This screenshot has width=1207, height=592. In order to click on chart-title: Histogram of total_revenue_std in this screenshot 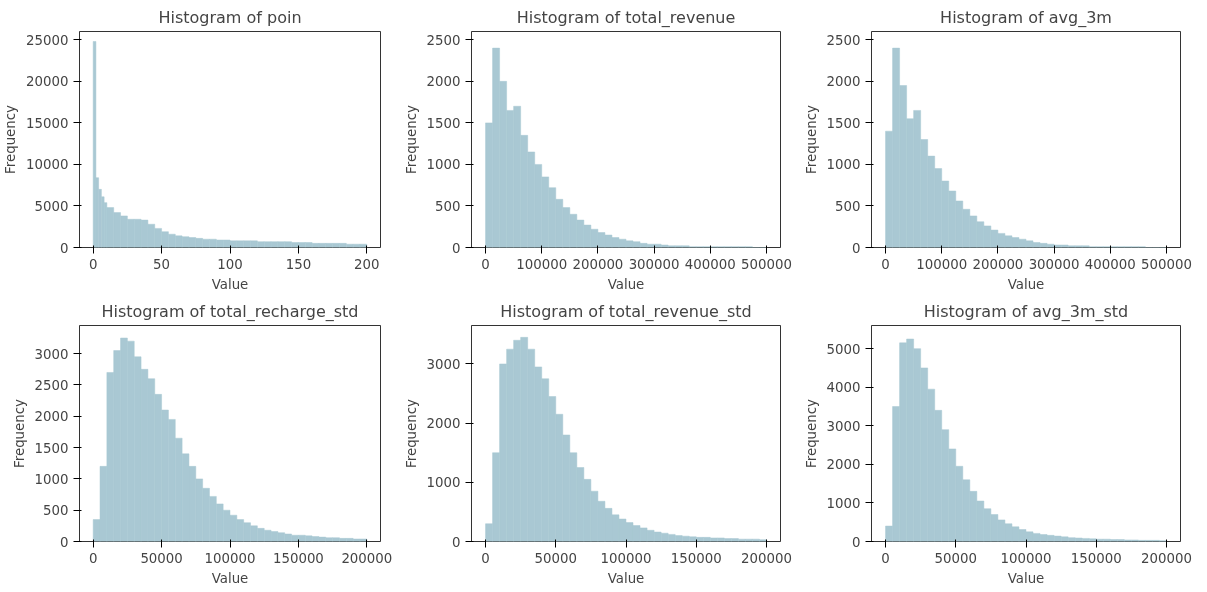, I will do `click(626, 311)`.